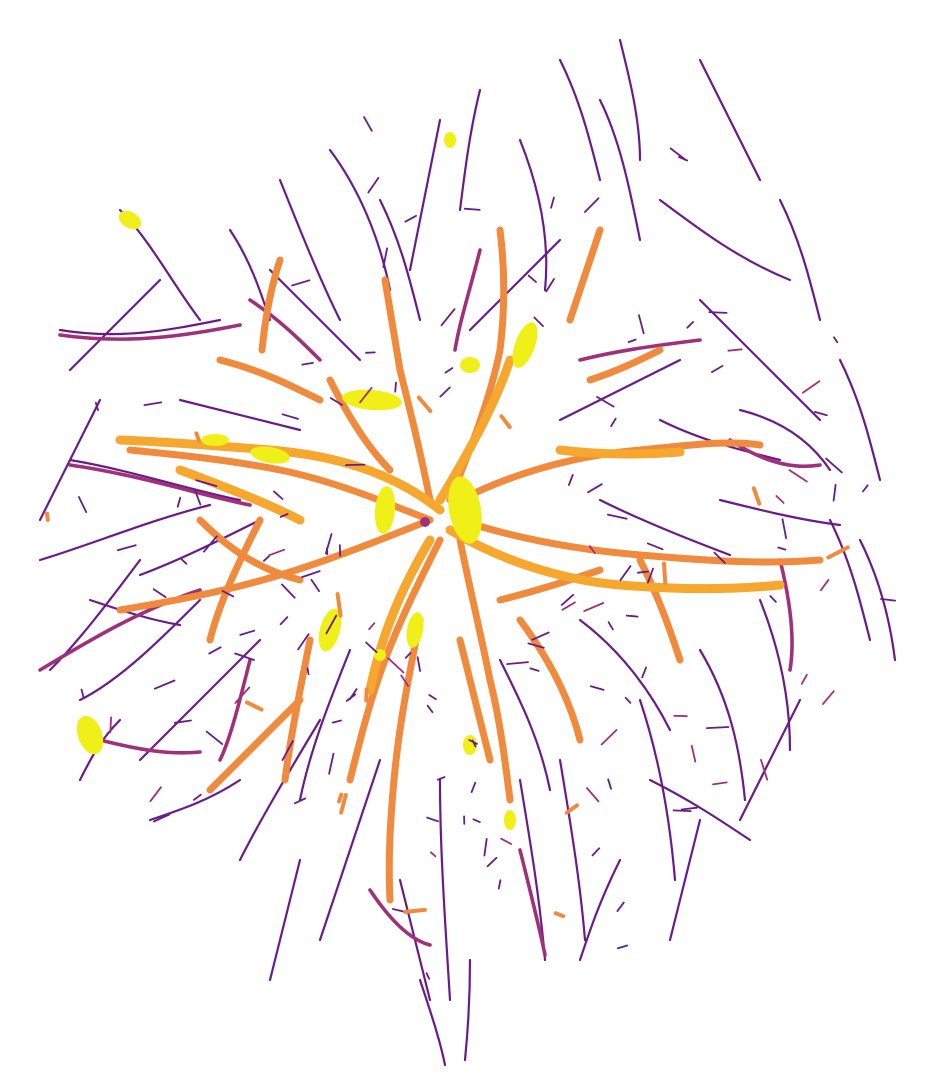 This screenshot has height=1080, width=943. What do you see at coordinates (400, 917) in the screenshot?
I see `small-vessel` at bounding box center [400, 917].